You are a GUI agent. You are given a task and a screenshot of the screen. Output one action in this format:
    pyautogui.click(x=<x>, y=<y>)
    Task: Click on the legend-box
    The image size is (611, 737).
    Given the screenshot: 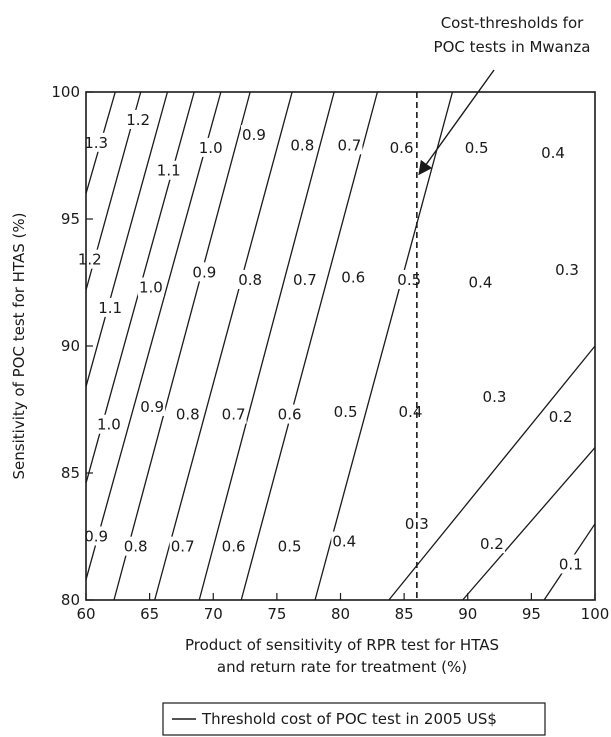 What is the action you would take?
    pyautogui.click(x=354, y=719)
    